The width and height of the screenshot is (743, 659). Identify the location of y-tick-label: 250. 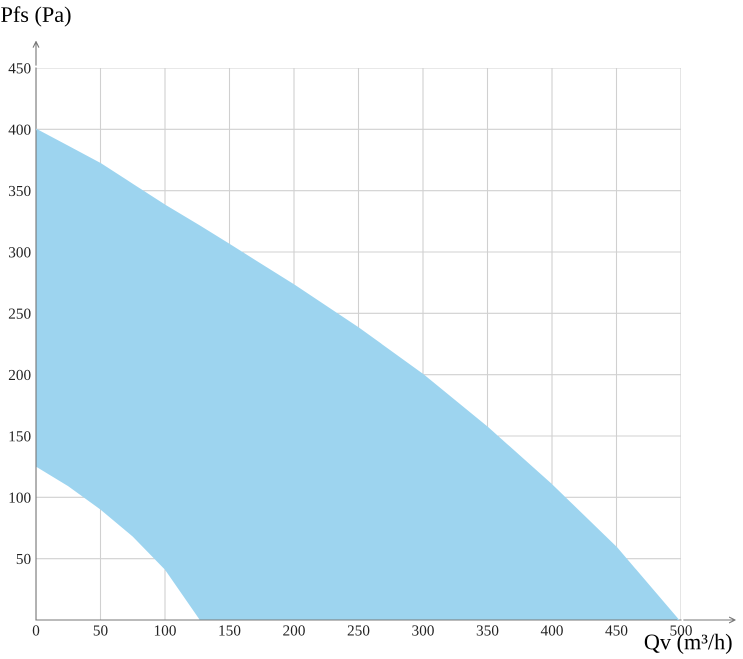
(19, 313).